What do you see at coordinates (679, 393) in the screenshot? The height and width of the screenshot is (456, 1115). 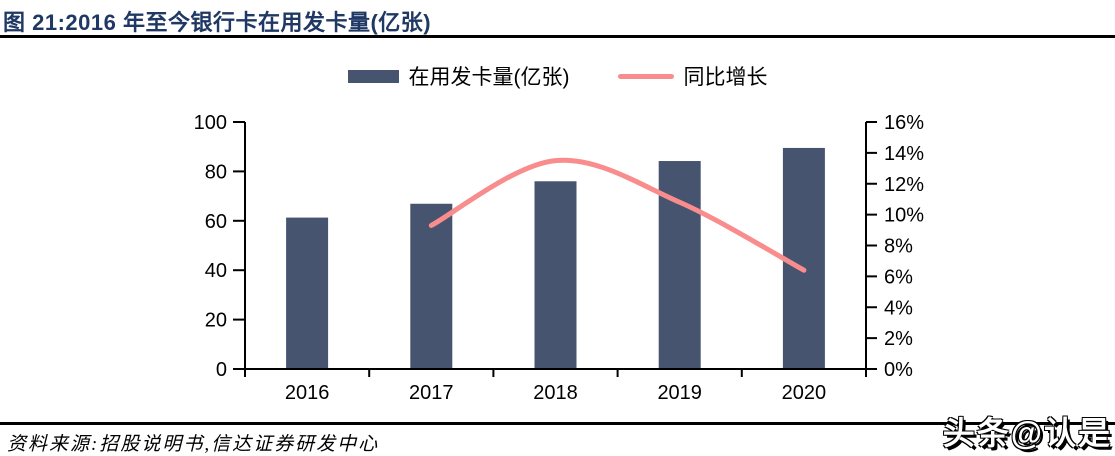 I see `x-axis-label: 2019` at bounding box center [679, 393].